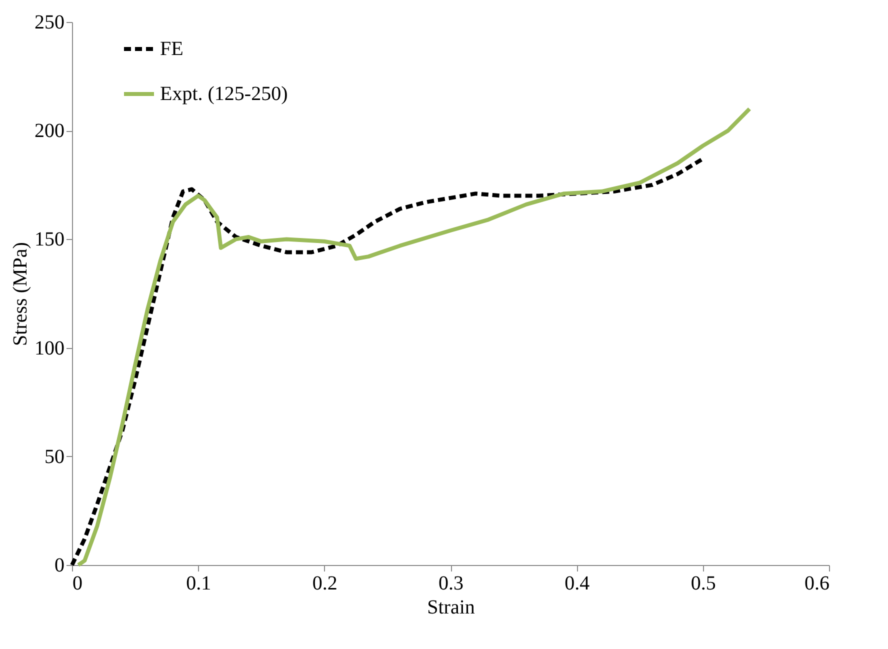 The image size is (888, 649). I want to click on x-tick-label: 0.1, so click(199, 583).